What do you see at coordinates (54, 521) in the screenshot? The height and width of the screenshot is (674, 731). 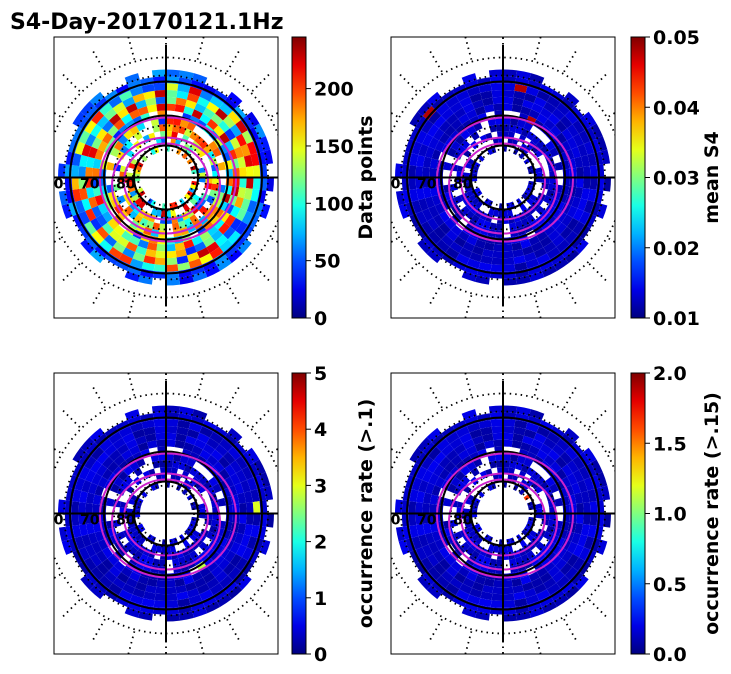 I see `latitude-label: 60` at bounding box center [54, 521].